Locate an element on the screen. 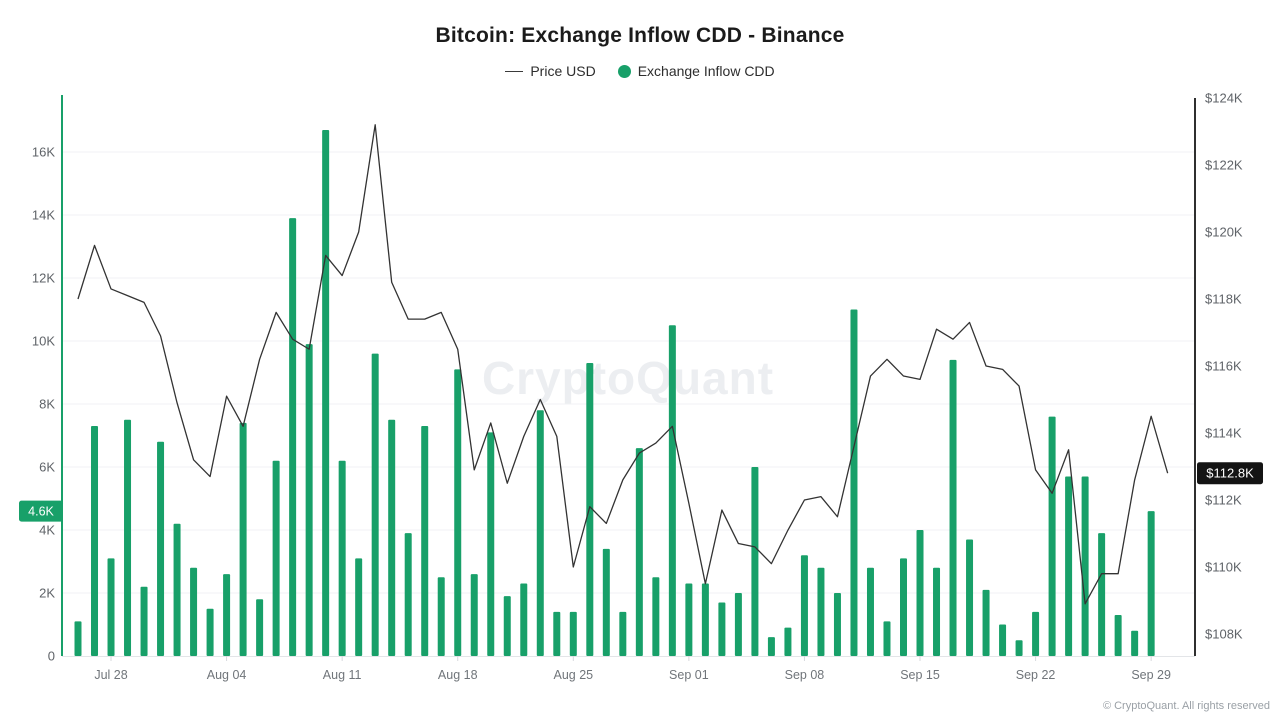 The width and height of the screenshot is (1280, 720). right-axis-tick-label: $118K is located at coordinates (1223, 299).